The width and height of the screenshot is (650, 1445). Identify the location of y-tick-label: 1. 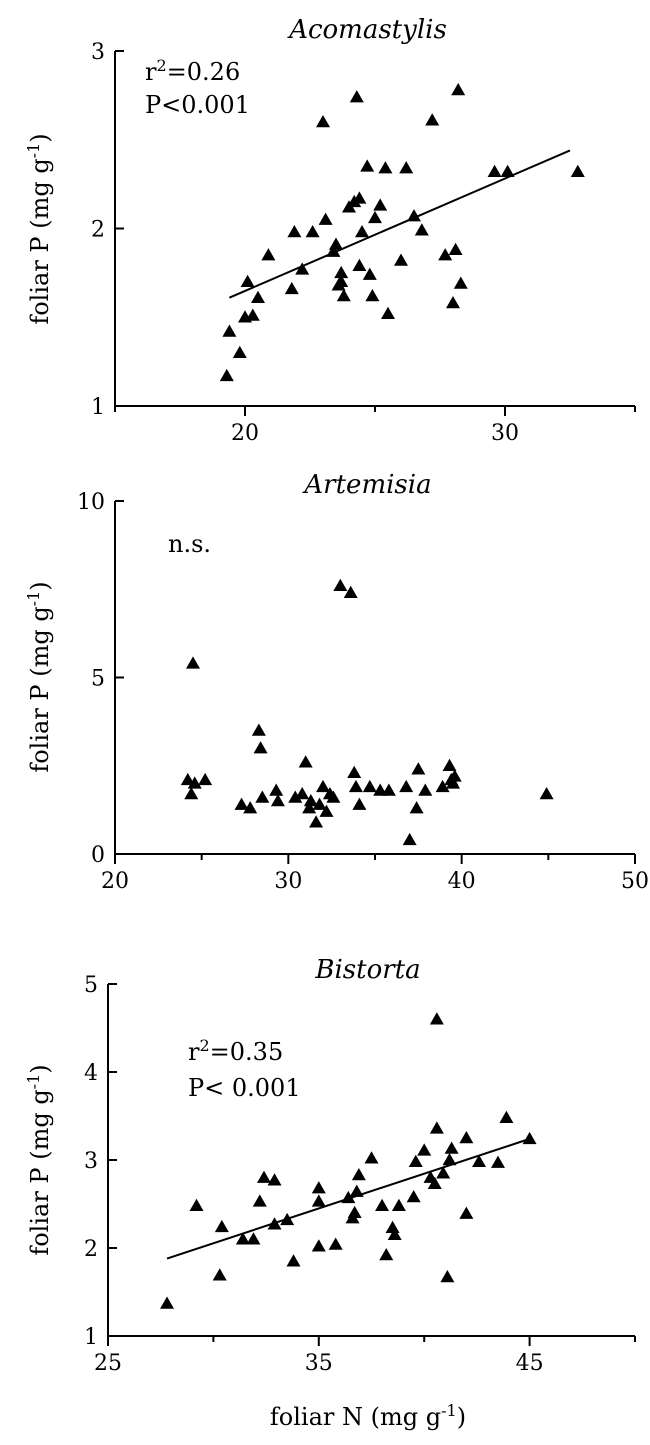
(98, 407).